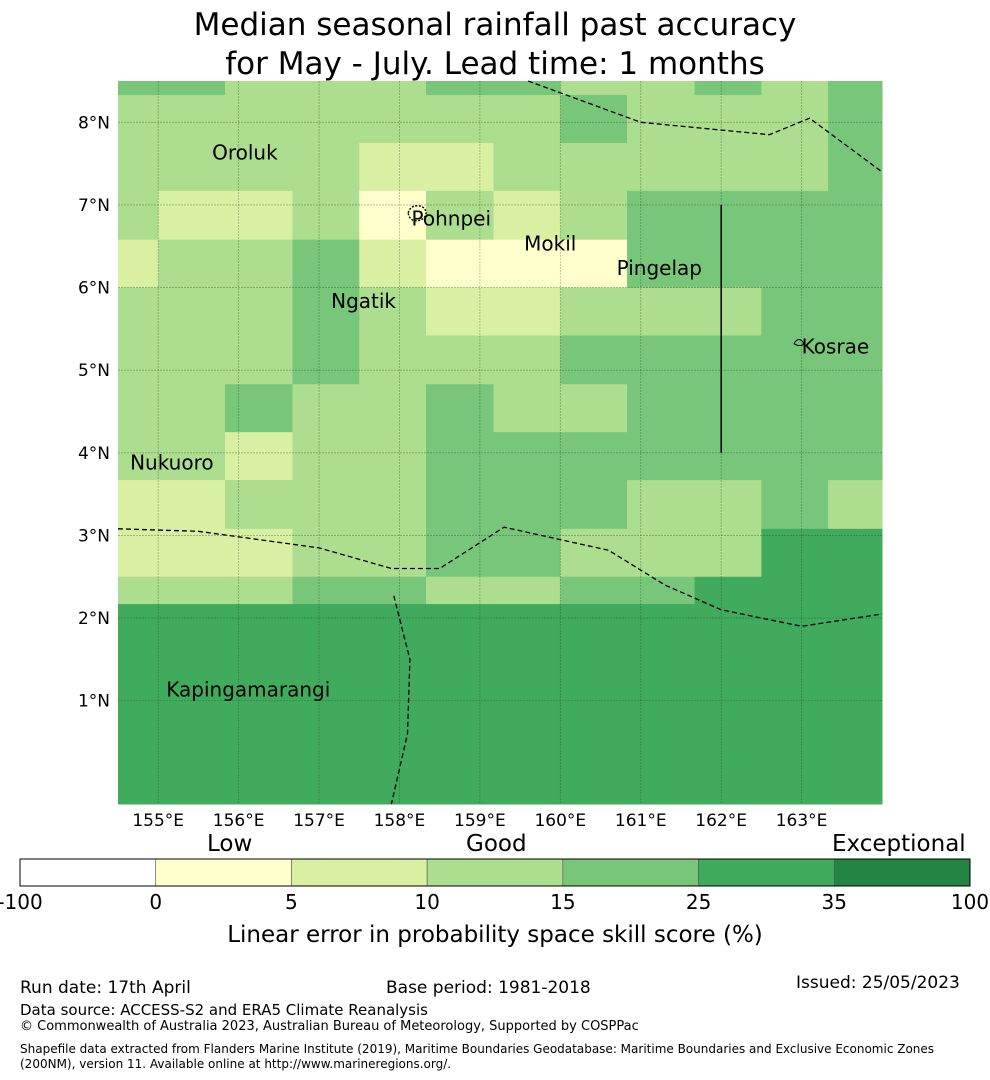 The height and width of the screenshot is (1080, 990). What do you see at coordinates (94, 702) in the screenshot?
I see `lat-tick-label: 1°N` at bounding box center [94, 702].